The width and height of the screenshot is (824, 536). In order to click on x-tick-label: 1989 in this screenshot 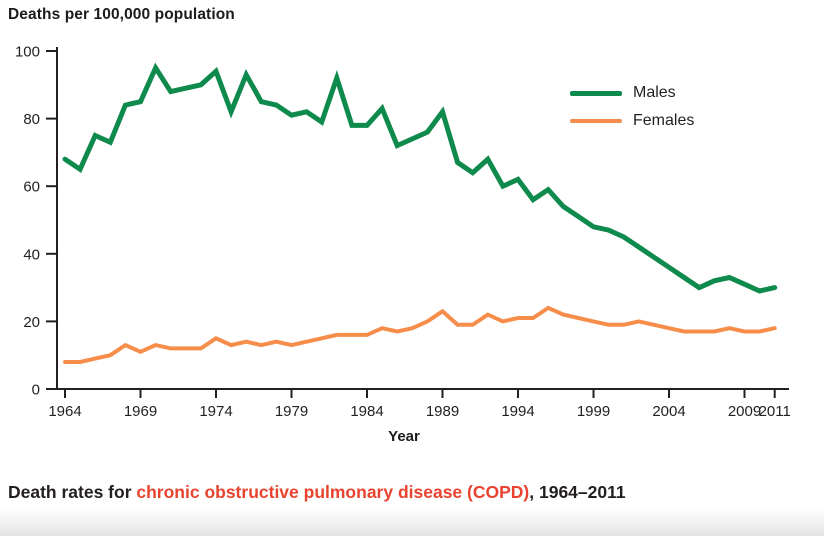, I will do `click(442, 411)`.